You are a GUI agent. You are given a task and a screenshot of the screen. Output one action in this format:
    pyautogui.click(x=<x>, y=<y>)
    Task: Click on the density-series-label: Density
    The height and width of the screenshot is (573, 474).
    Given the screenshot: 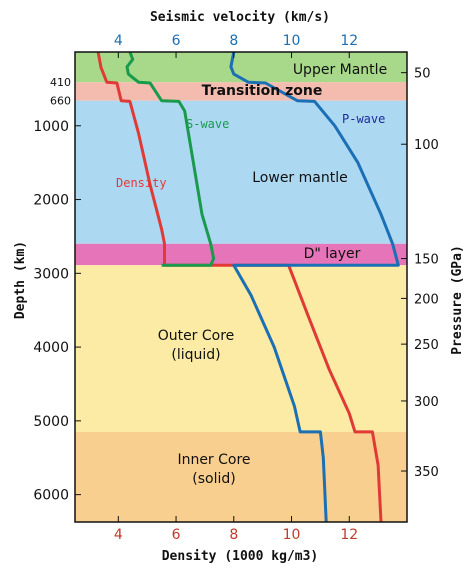 What is the action you would take?
    pyautogui.click(x=141, y=183)
    